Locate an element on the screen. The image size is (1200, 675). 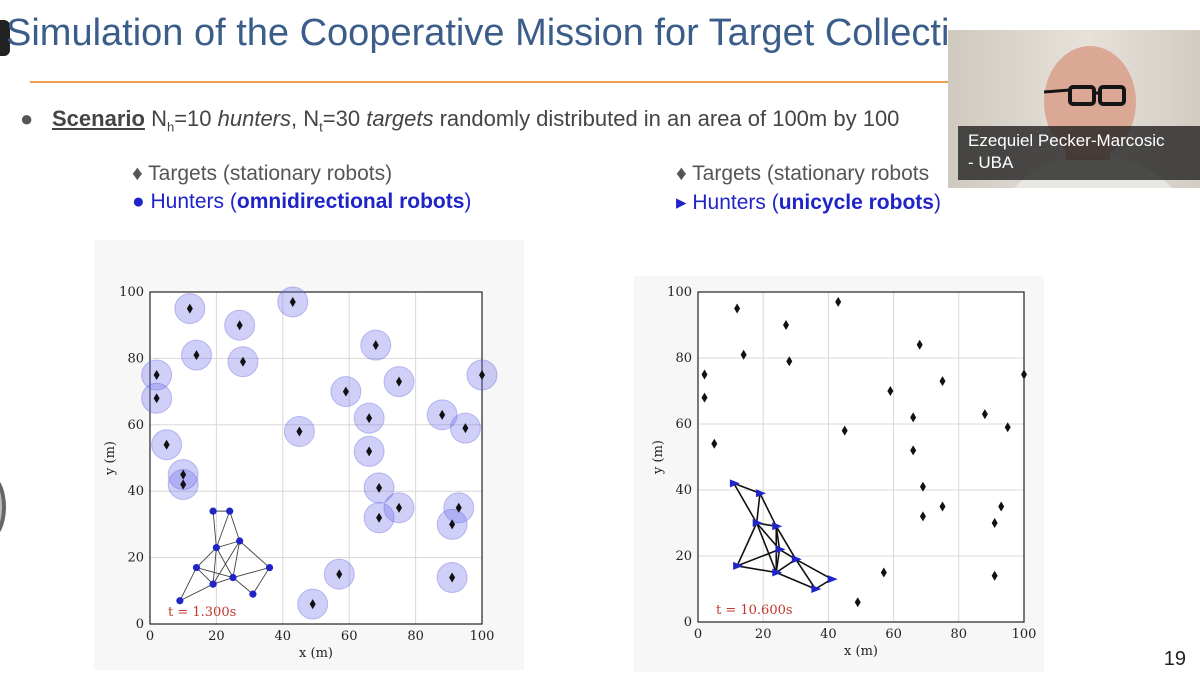
n-symbol: N is located at coordinates (159, 118).